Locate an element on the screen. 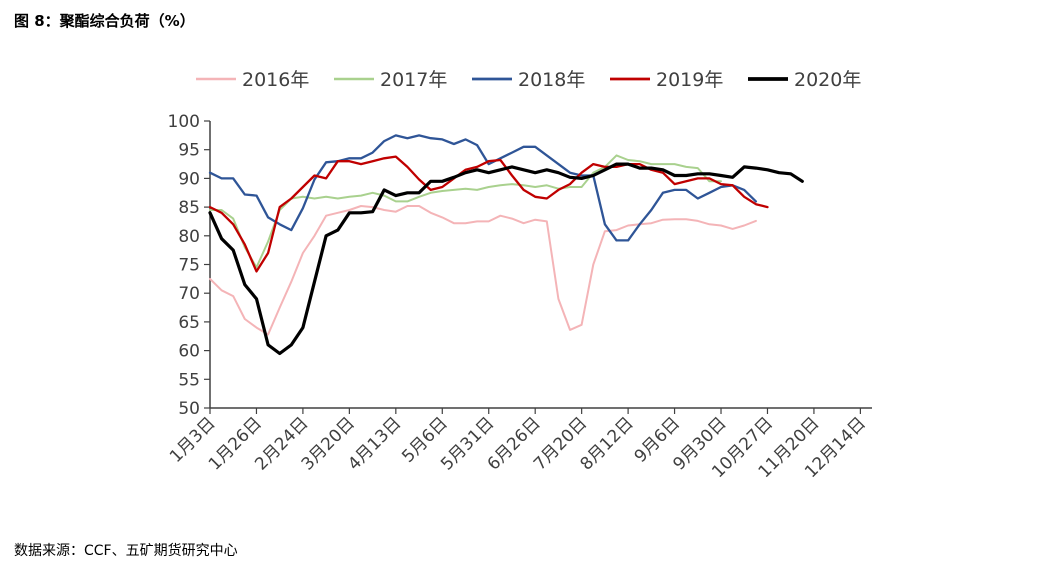 The image size is (1054, 573). legend-label: 2016年 is located at coordinates (275, 80).